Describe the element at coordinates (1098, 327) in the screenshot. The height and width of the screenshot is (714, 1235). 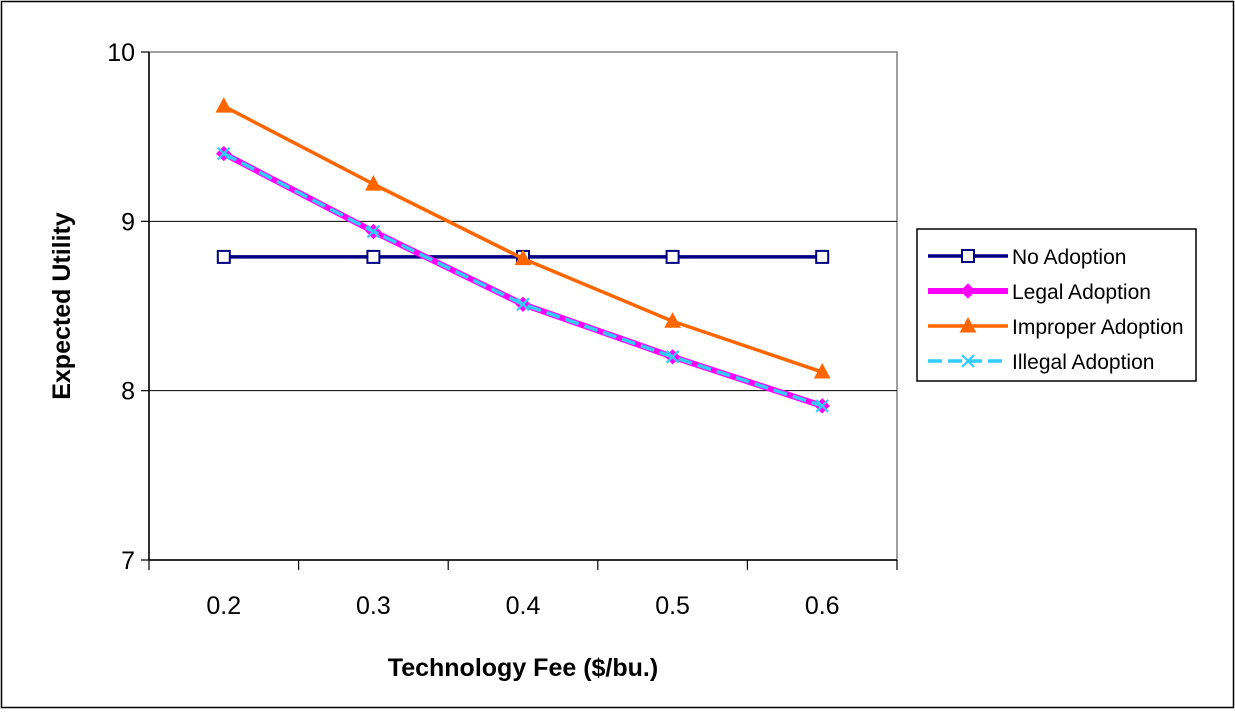
I see `legend-label: Improper Adoption` at that location.